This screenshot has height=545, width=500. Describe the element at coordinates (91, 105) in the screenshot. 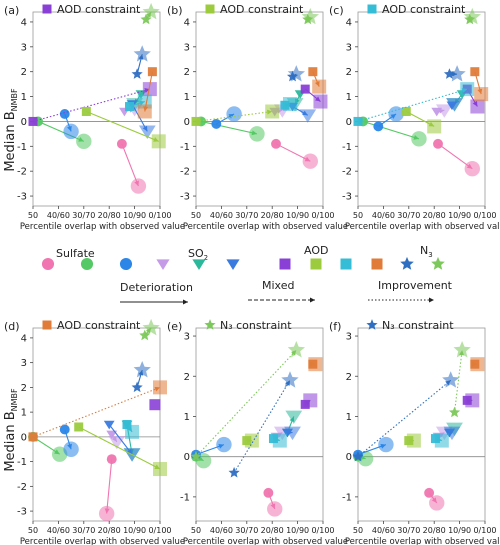

I see `series-line-aod0` at that location.